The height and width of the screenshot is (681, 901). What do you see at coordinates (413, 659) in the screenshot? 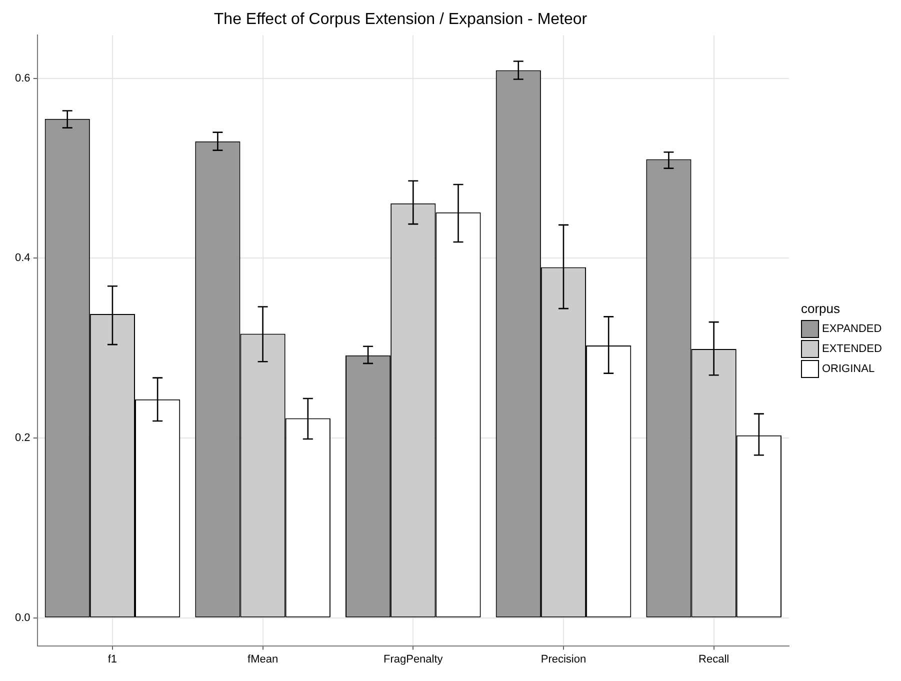
I see `x-tick-label: FragPenalty` at bounding box center [413, 659].